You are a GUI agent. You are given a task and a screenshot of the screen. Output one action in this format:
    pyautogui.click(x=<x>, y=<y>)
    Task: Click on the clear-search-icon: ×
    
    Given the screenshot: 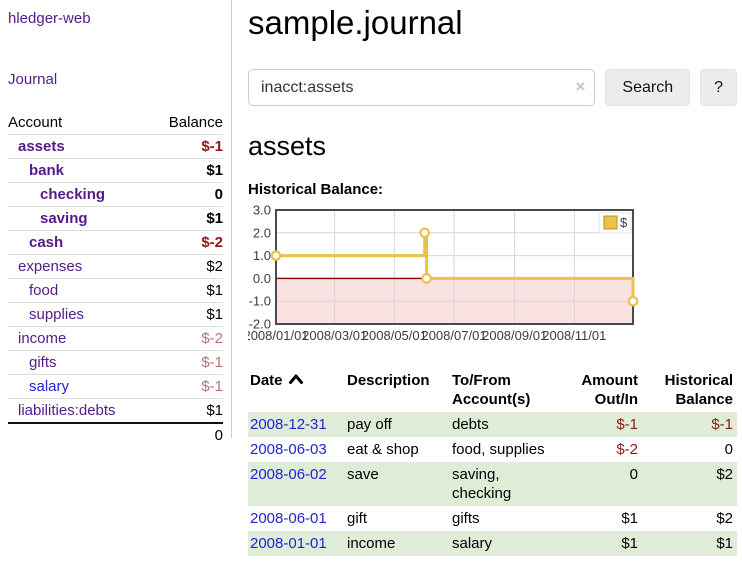 What is the action you would take?
    pyautogui.click(x=580, y=86)
    